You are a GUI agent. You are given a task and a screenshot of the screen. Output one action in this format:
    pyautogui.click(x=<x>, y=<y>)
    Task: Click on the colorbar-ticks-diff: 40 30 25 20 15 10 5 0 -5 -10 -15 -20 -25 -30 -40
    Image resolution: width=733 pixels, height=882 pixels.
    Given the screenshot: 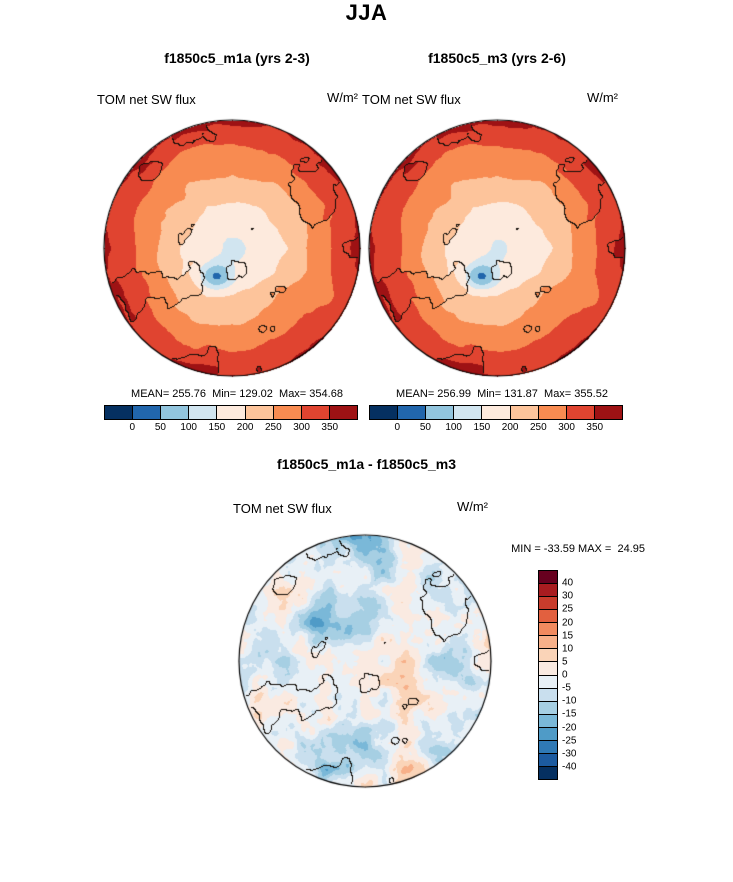 What is the action you would take?
    pyautogui.click(x=577, y=674)
    